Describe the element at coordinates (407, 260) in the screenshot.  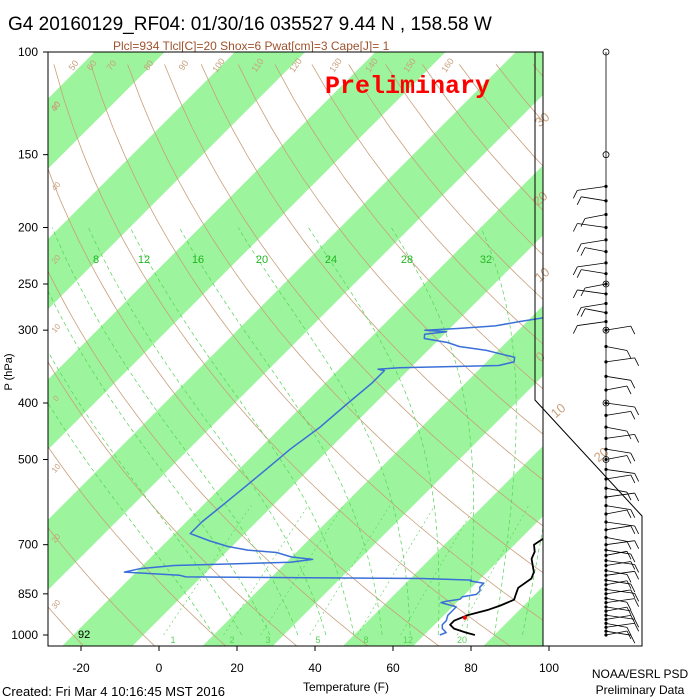
I see `moist-adiabat-label: 28` at that location.